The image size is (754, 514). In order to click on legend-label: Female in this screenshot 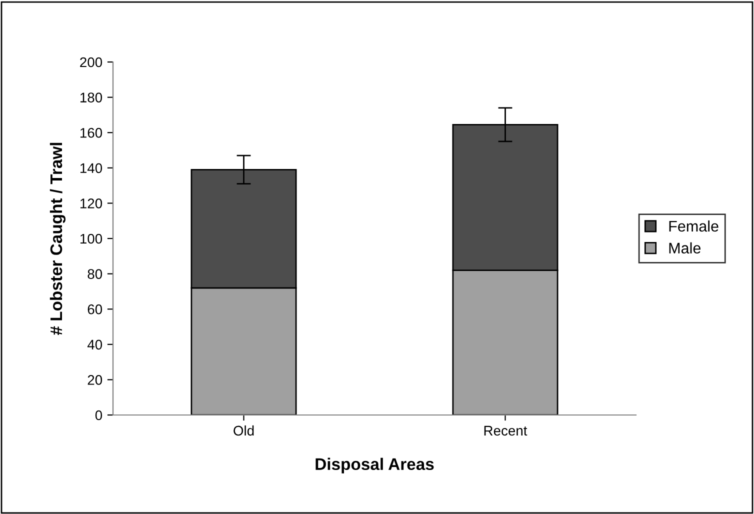, I will do `click(693, 226)`.